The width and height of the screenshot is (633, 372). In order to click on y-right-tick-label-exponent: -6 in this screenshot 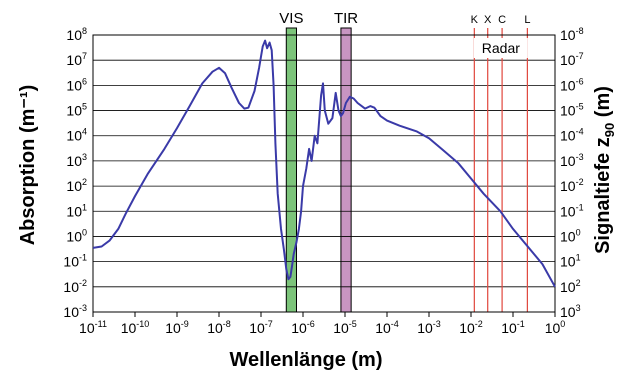, I will do `click(580, 81)`.